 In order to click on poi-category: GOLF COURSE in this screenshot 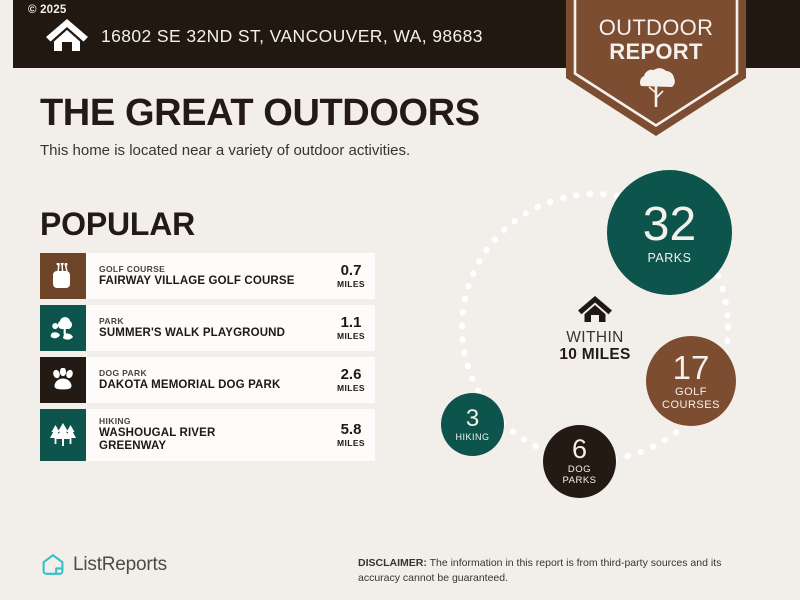, I will do `click(132, 268)`.